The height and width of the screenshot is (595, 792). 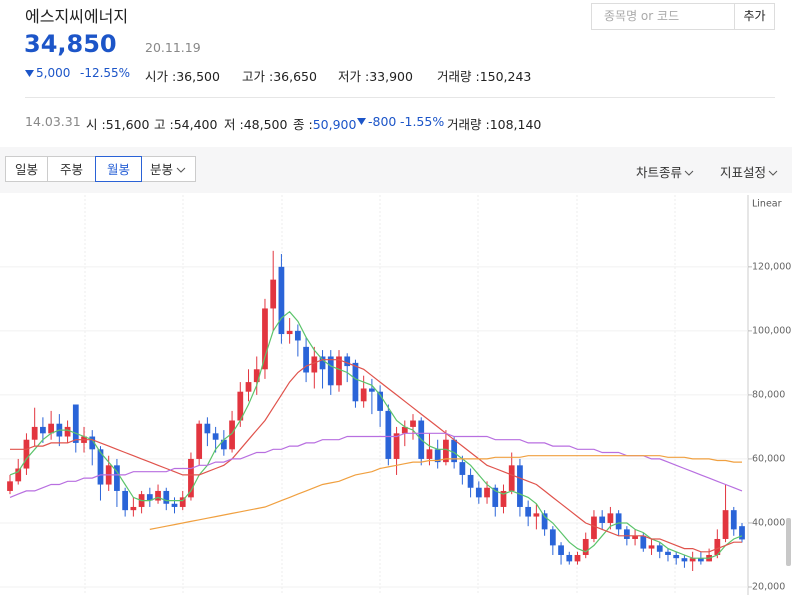 I want to click on stat: 거래량 :150,243, so click(x=484, y=75).